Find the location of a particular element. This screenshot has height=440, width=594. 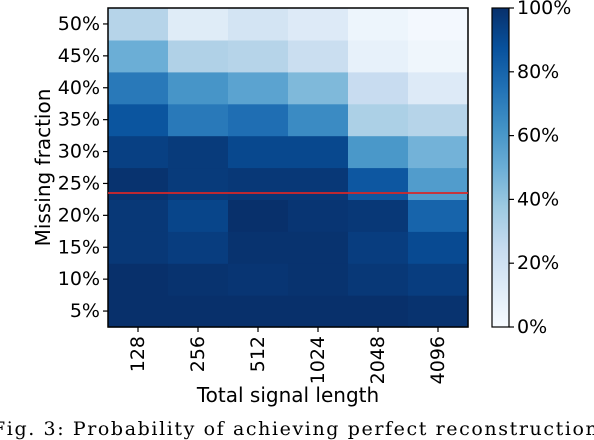

colorbar-tick-label: 60% is located at coordinates (538, 136).